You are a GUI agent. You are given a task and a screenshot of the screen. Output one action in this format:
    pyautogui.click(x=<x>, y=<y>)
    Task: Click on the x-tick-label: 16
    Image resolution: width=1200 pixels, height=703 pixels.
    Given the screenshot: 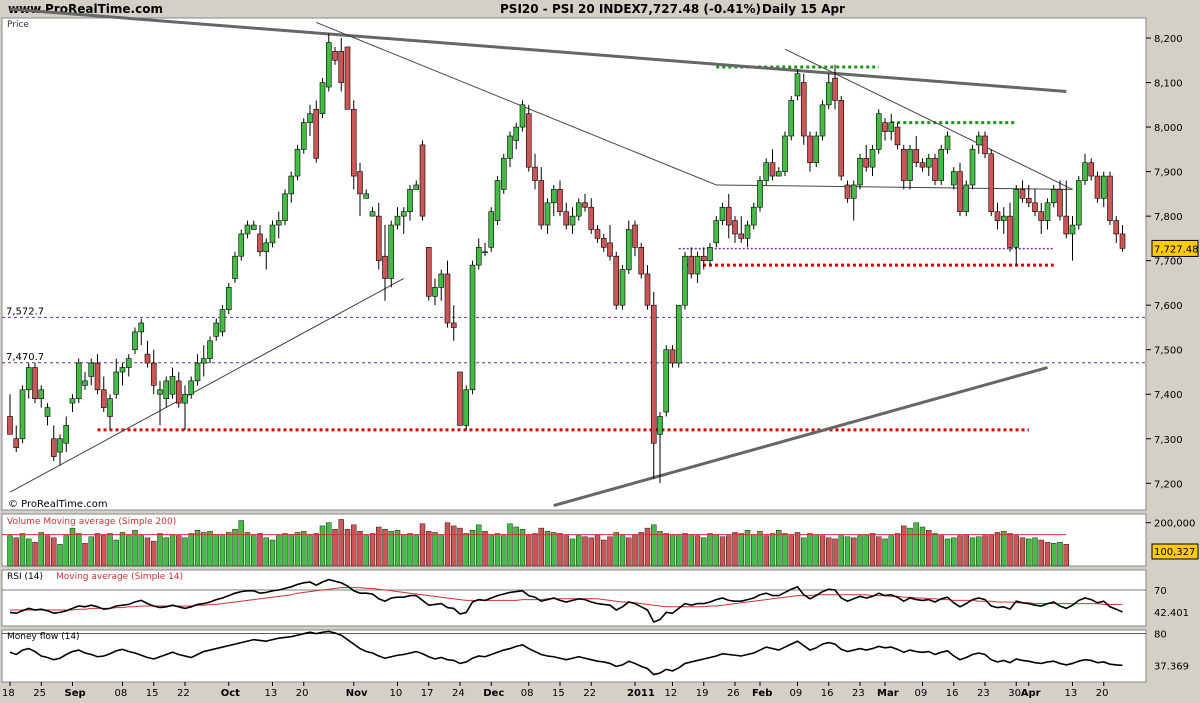 What is the action you would take?
    pyautogui.click(x=952, y=693)
    